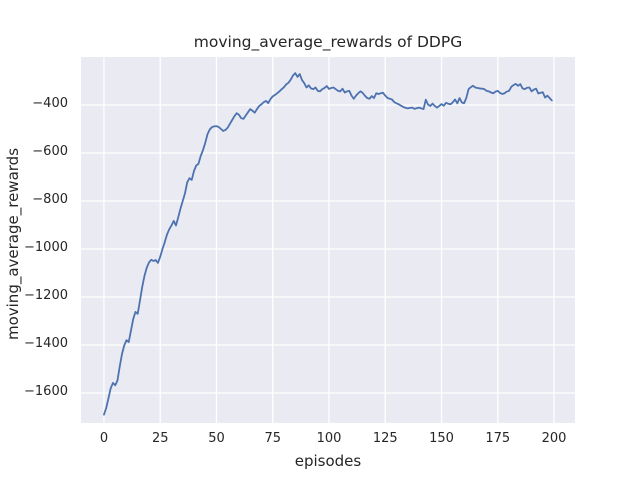  Describe the element at coordinates (104, 438) in the screenshot. I see `x-tick-label: 0` at that location.